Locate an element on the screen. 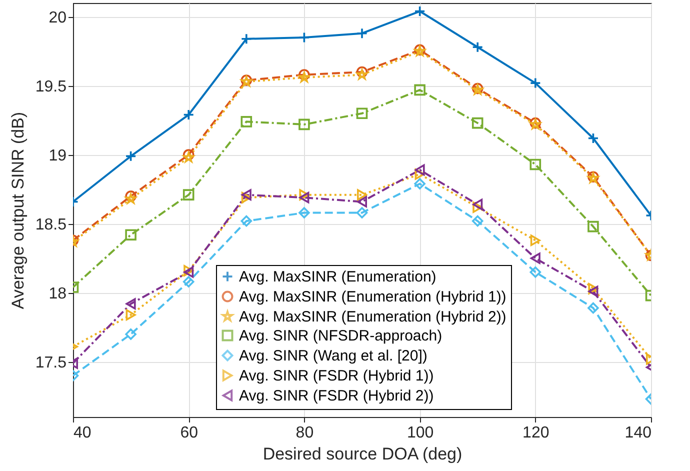 This screenshot has width=690, height=471. x-tick-label: 40 is located at coordinates (83, 433).